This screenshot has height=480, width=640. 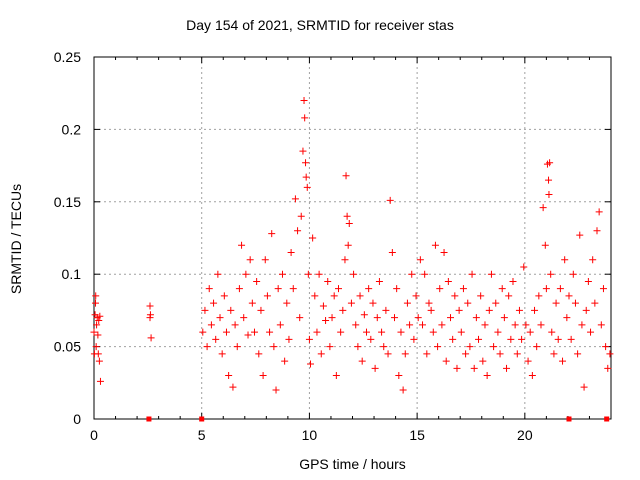 What do you see at coordinates (72, 274) in the screenshot?
I see `y-tick-label: 0.1` at bounding box center [72, 274].